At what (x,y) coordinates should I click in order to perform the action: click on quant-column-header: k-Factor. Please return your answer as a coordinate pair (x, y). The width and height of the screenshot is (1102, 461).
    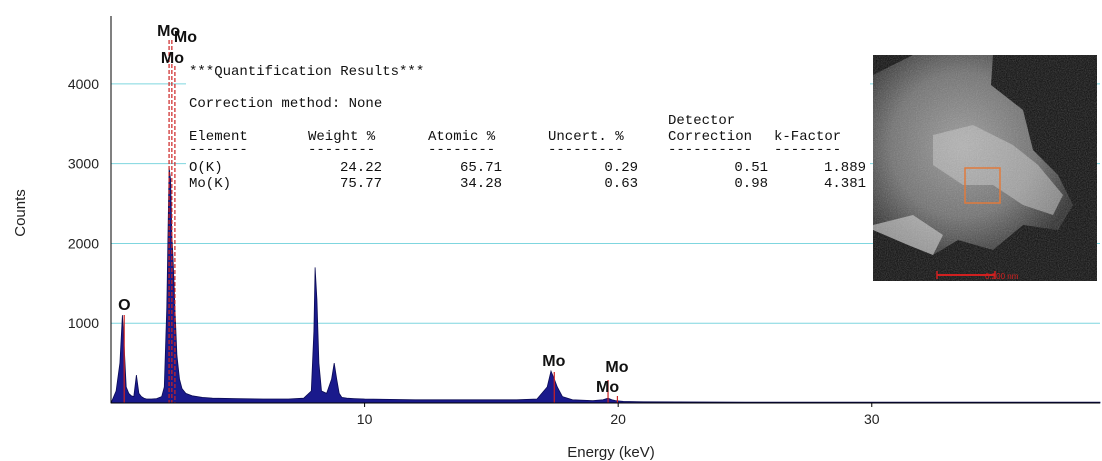
    Looking at the image, I should click on (808, 137).